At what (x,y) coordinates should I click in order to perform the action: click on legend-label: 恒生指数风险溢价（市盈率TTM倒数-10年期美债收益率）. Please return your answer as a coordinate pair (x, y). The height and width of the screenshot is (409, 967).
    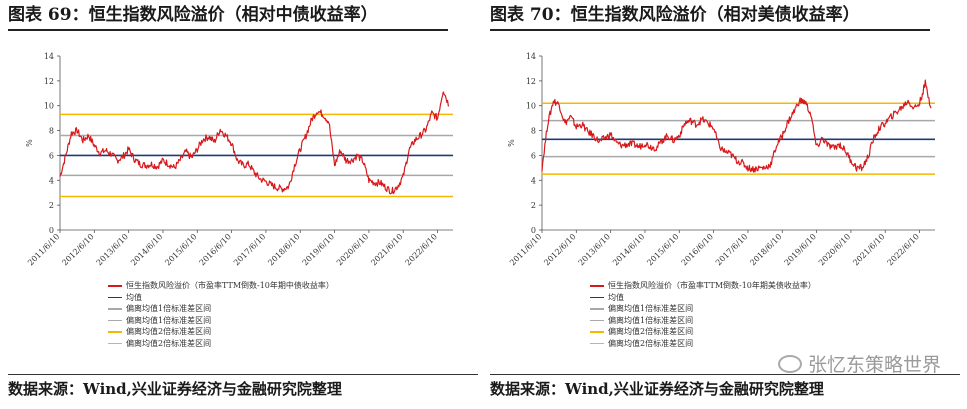
    Looking at the image, I should click on (712, 285).